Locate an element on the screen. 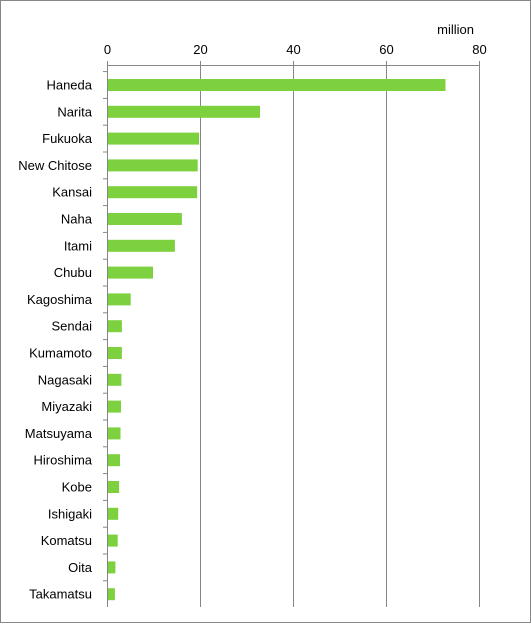 The image size is (531, 624). category-label: Itami is located at coordinates (78, 245).